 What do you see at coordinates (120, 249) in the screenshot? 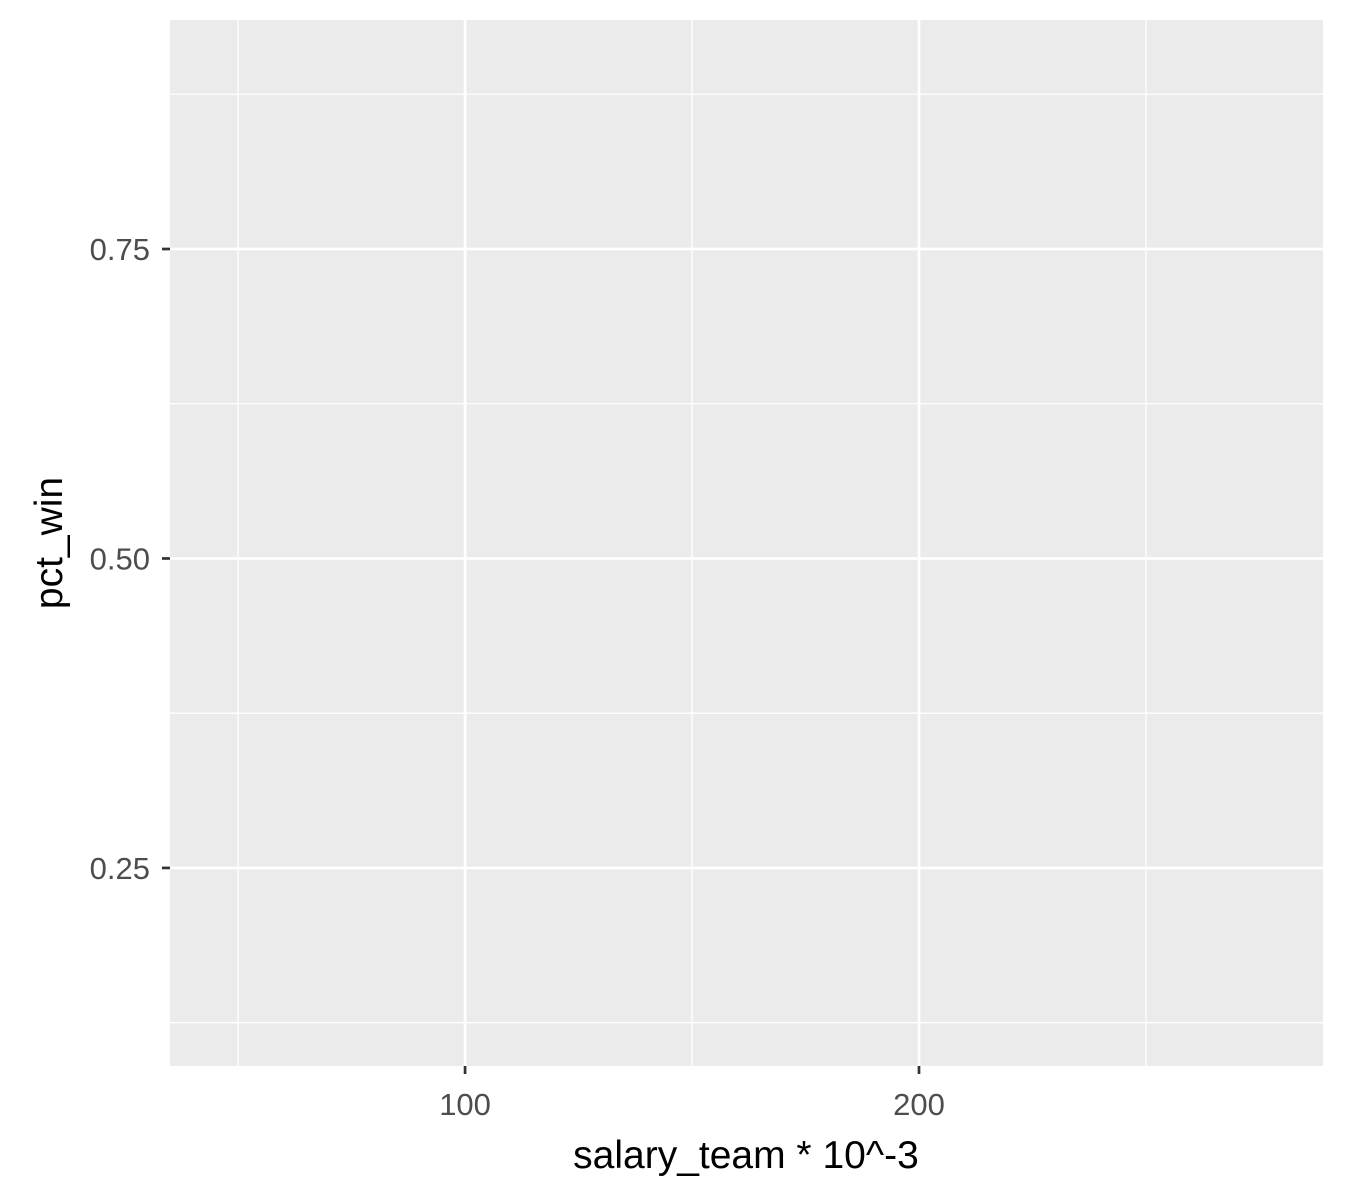
I see `y-tick-label: 0.75` at bounding box center [120, 249].